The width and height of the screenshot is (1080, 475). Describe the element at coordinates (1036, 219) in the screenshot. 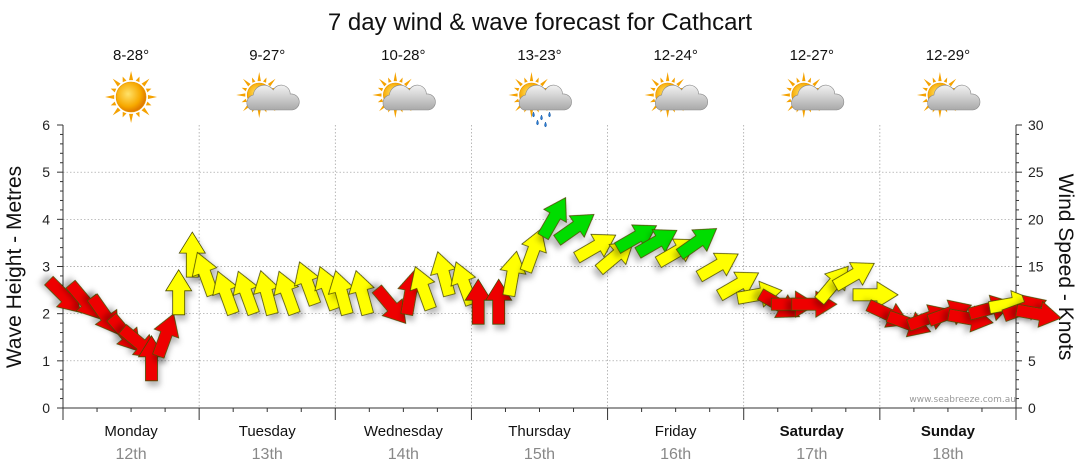

I see `right-tick-label: 20` at that location.